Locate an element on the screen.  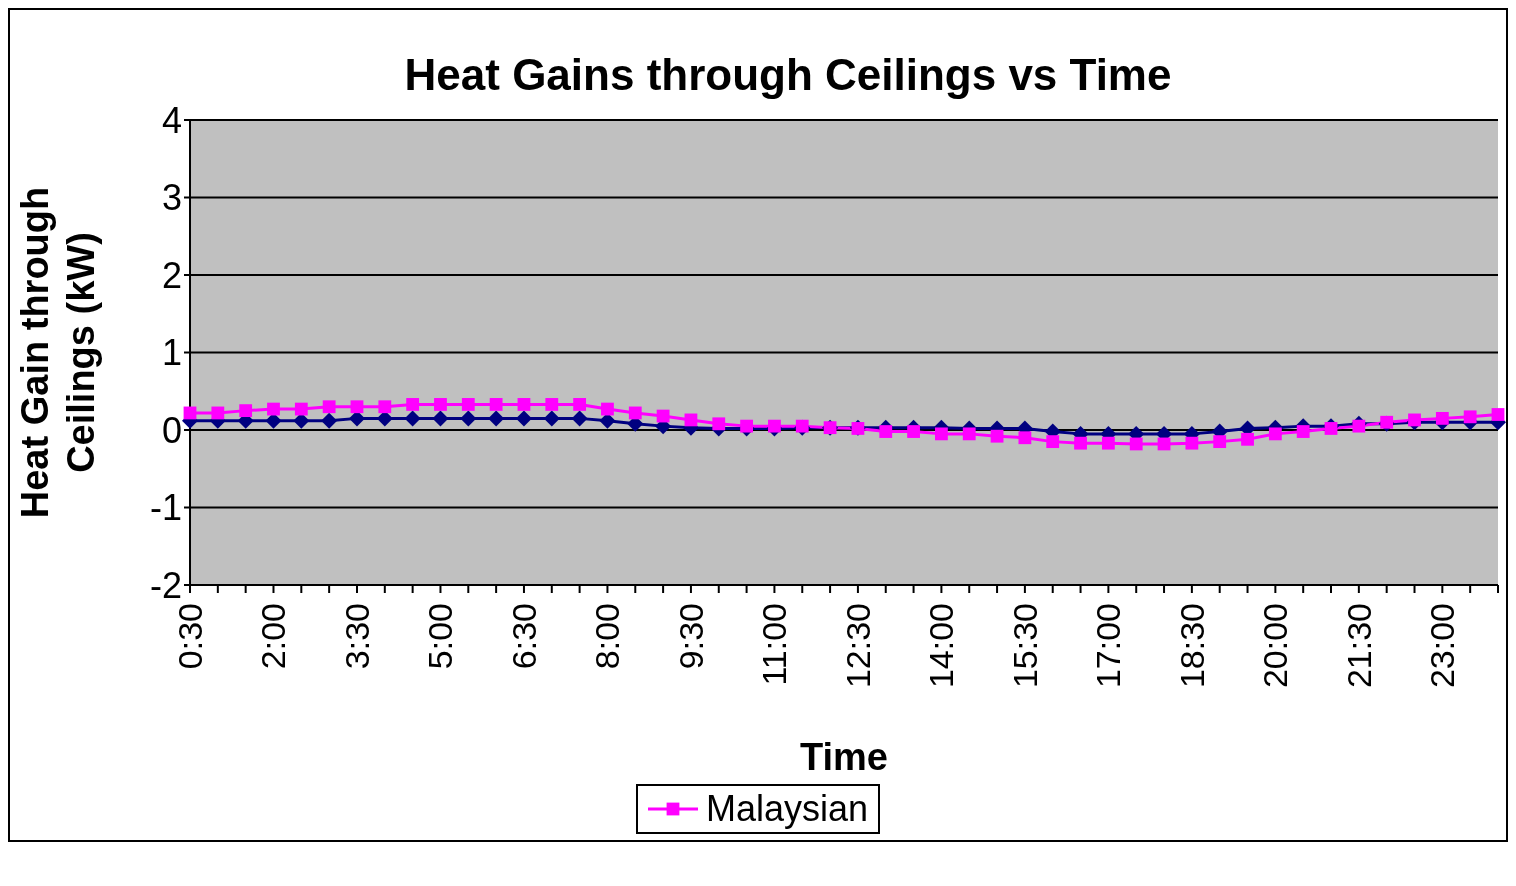
x-tick-label: 0:30 is located at coordinates (190, 636).